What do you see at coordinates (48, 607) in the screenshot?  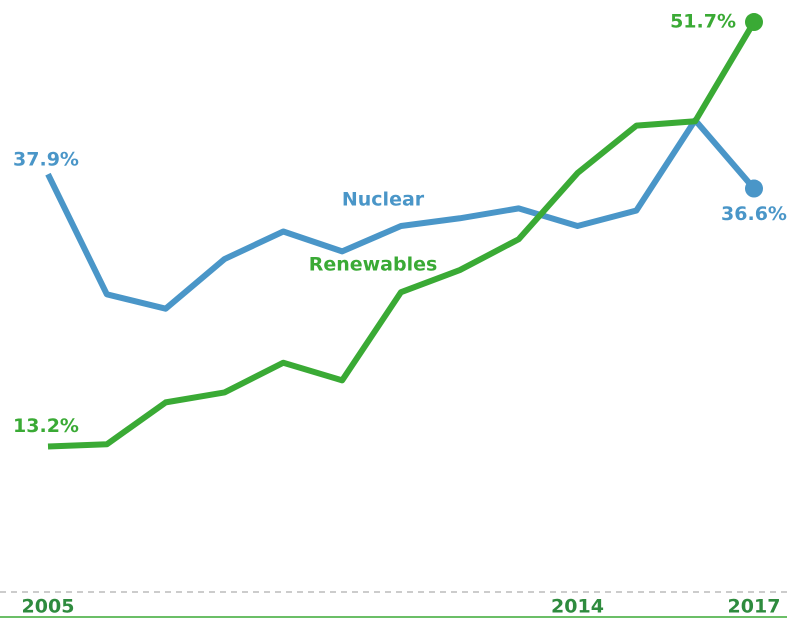 I see `x-tick-label: 2005` at bounding box center [48, 607].